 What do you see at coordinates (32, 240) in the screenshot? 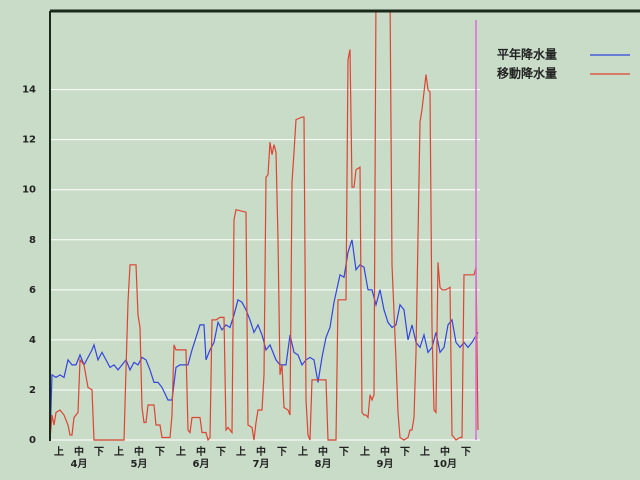
I see `y-tick-label: 8` at bounding box center [32, 240].